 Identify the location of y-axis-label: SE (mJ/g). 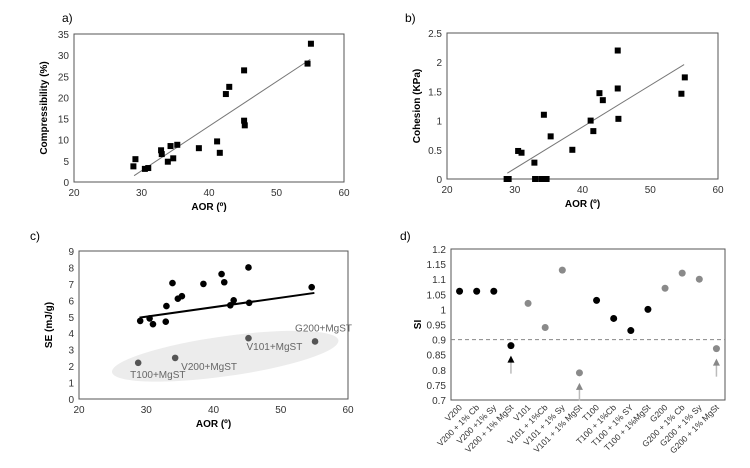
(49, 325).